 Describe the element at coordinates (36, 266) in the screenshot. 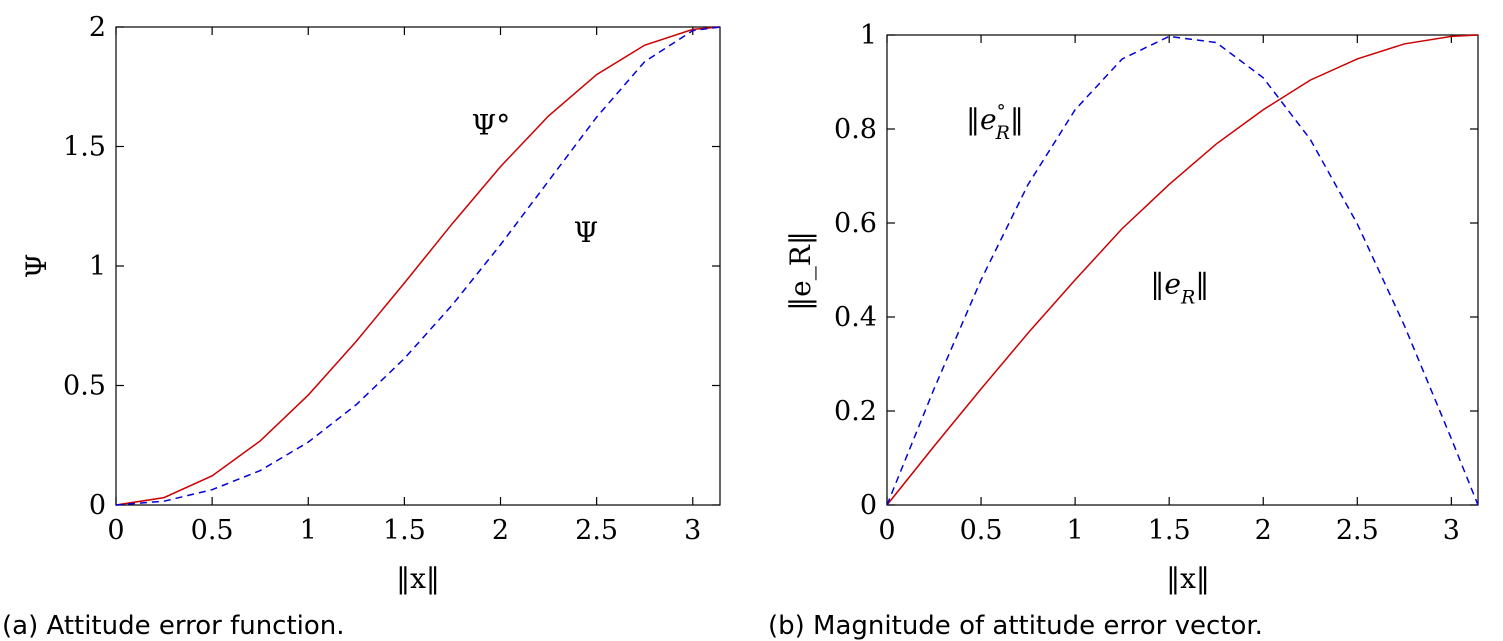

I see `y-axis-label-a: Ψ` at that location.